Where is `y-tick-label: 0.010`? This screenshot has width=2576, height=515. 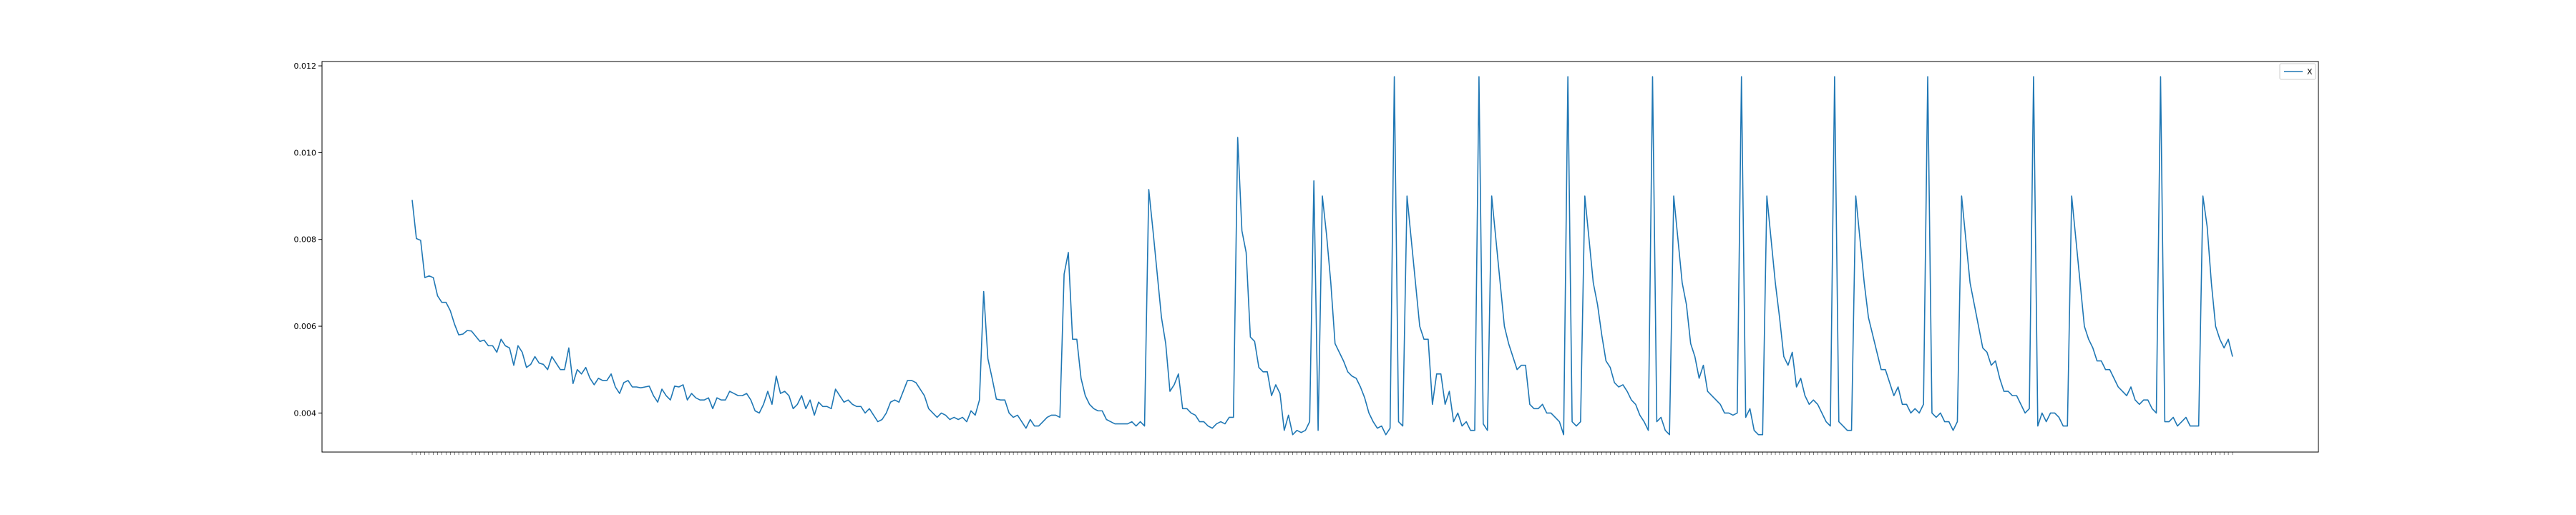 y-tick-label: 0.010 is located at coordinates (305, 152).